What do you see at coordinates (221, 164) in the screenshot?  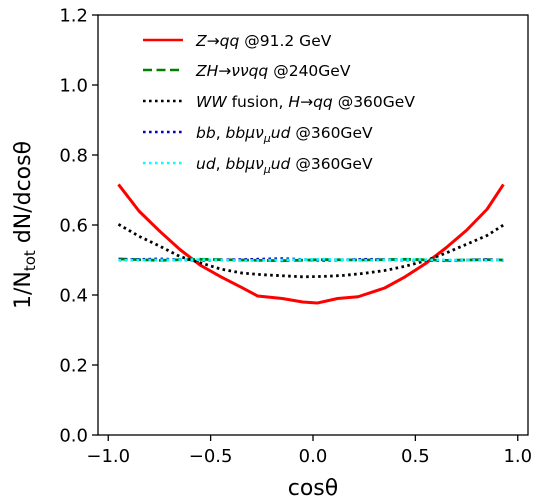 I see `legend-label-4-comma: ,` at bounding box center [221, 164].